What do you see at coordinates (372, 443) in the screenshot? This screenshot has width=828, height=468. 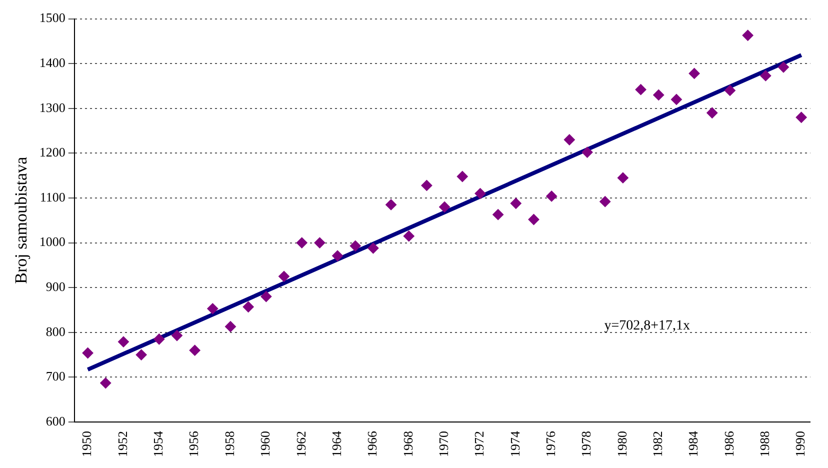 I see `x-tick-label: 1966` at bounding box center [372, 443].